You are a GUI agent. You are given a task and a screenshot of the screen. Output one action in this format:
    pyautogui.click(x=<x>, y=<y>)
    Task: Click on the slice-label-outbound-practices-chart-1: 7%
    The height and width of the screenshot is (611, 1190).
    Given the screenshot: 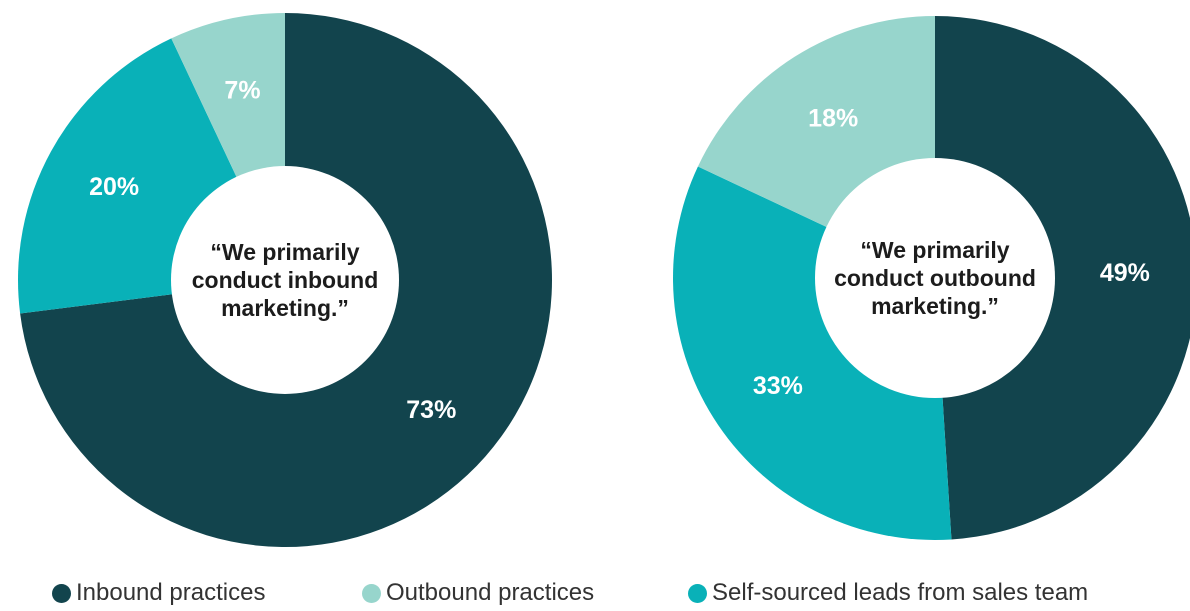 What is the action you would take?
    pyautogui.click(x=242, y=91)
    